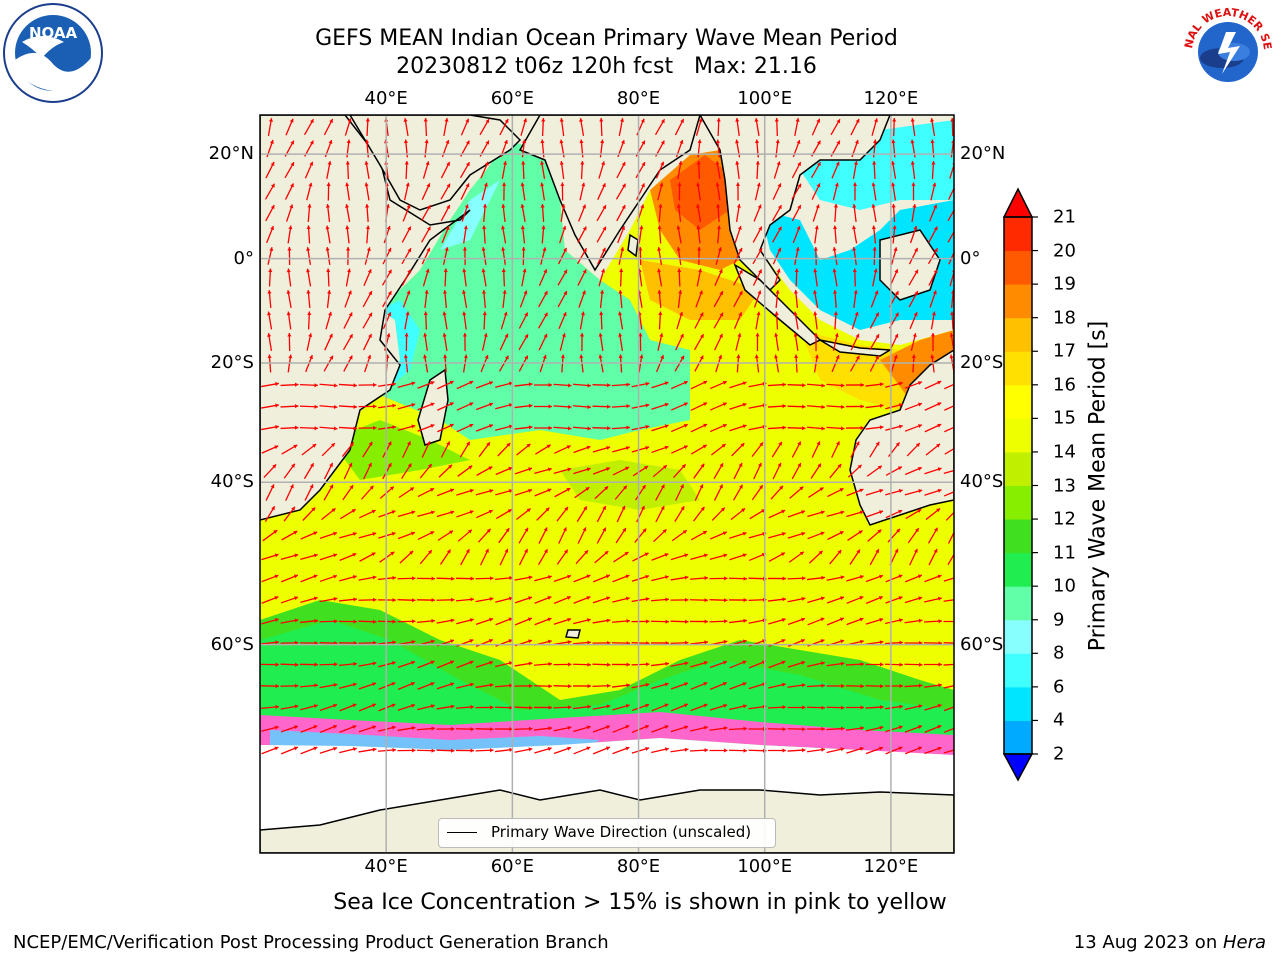  Describe the element at coordinates (1227, 51) in the screenshot. I see `nws-logo: NATIONAL WEATHER SERVICE` at that location.